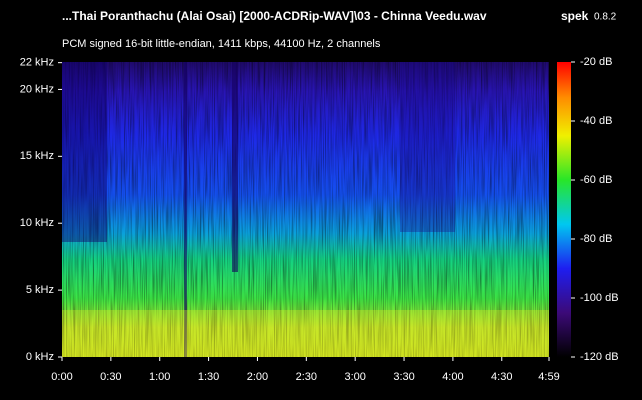 Image resolution: width=642 pixels, height=400 pixels. What do you see at coordinates (599, 357) in the screenshot?
I see `colorbar-tick-label: -120 dB` at bounding box center [599, 357].